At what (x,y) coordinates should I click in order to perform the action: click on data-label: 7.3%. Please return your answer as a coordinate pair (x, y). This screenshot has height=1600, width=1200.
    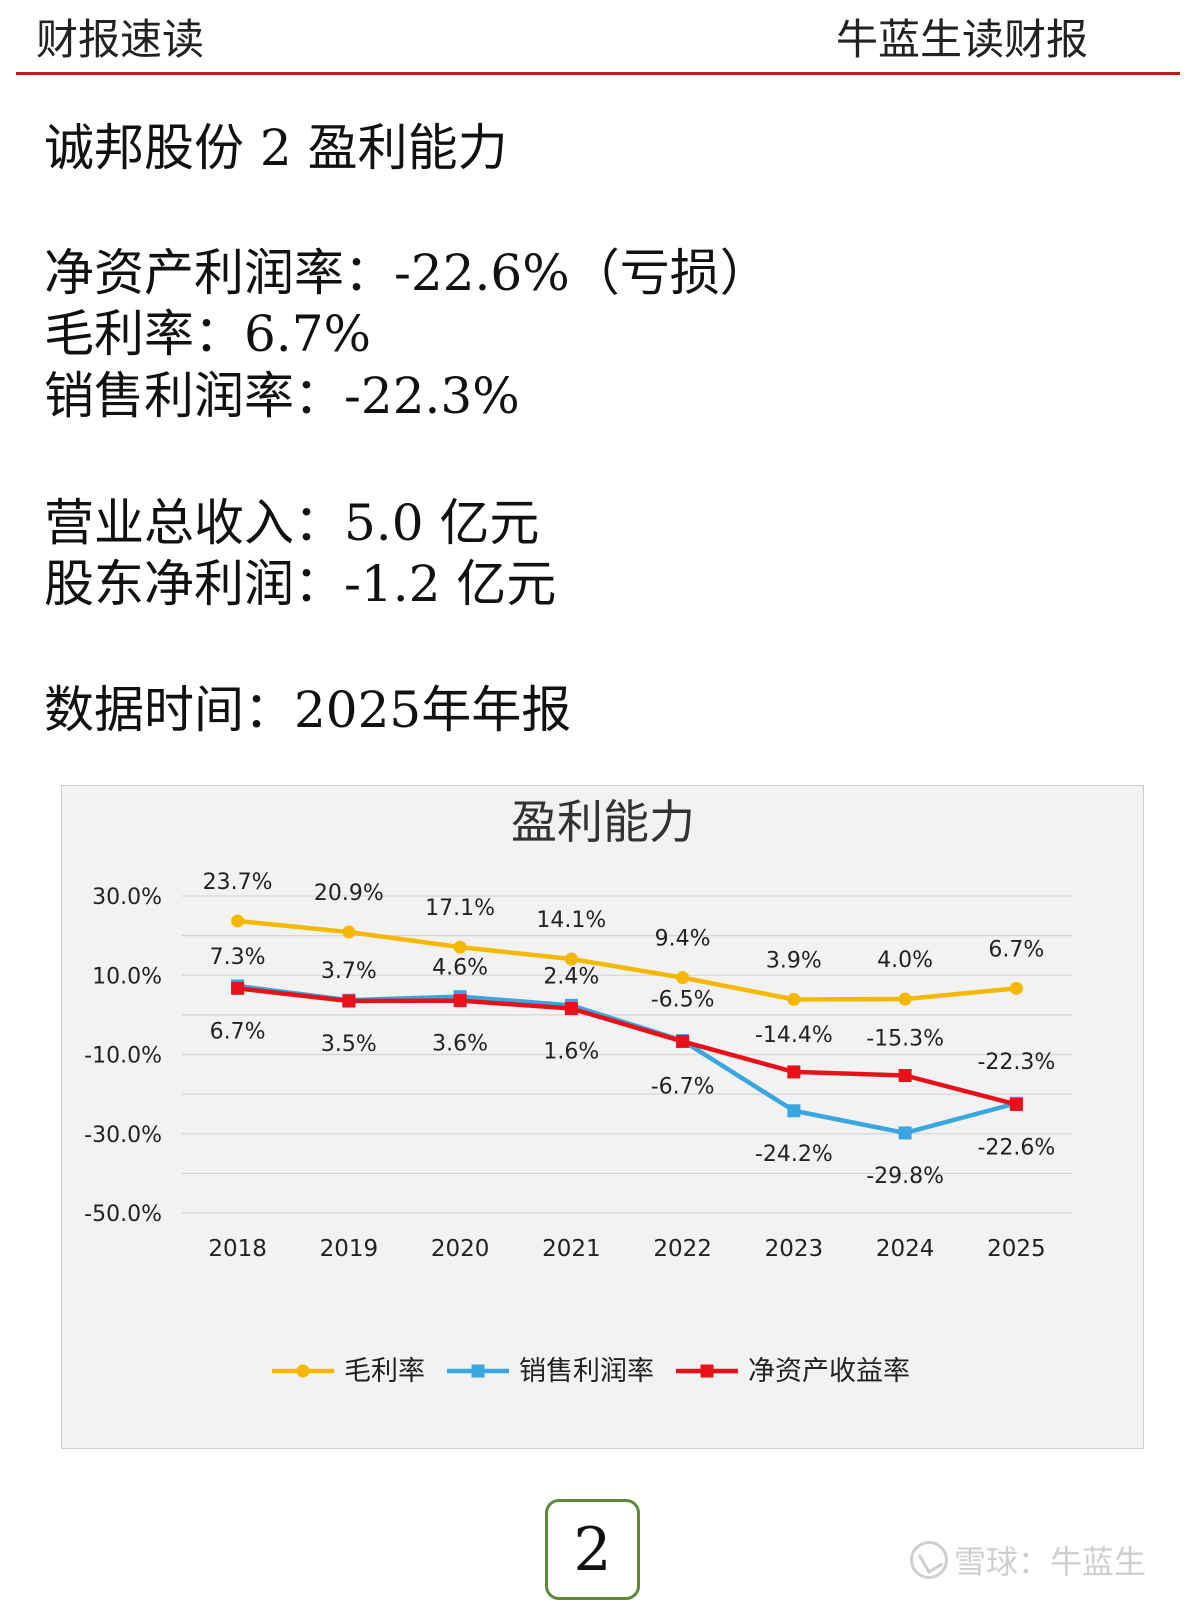
    Looking at the image, I should click on (238, 957).